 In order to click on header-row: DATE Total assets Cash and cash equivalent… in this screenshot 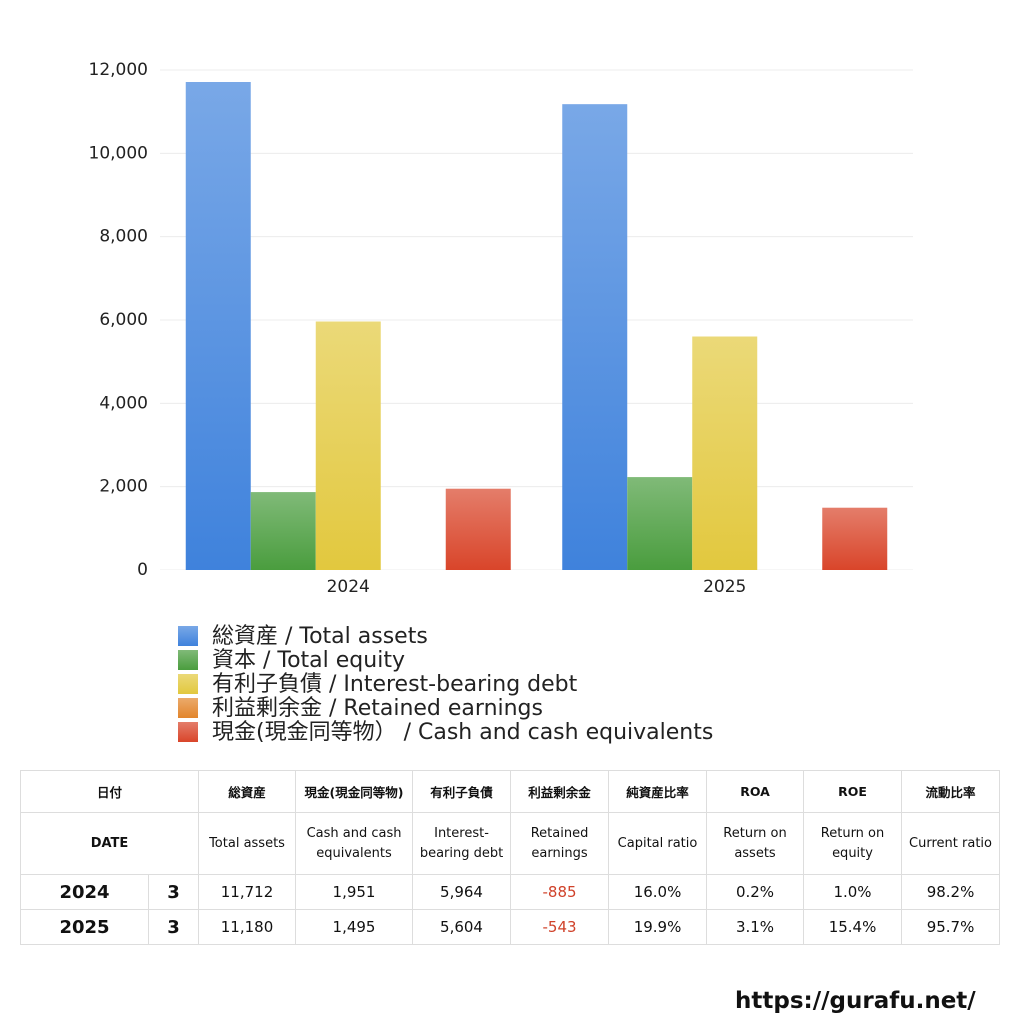, I will do `click(510, 843)`.